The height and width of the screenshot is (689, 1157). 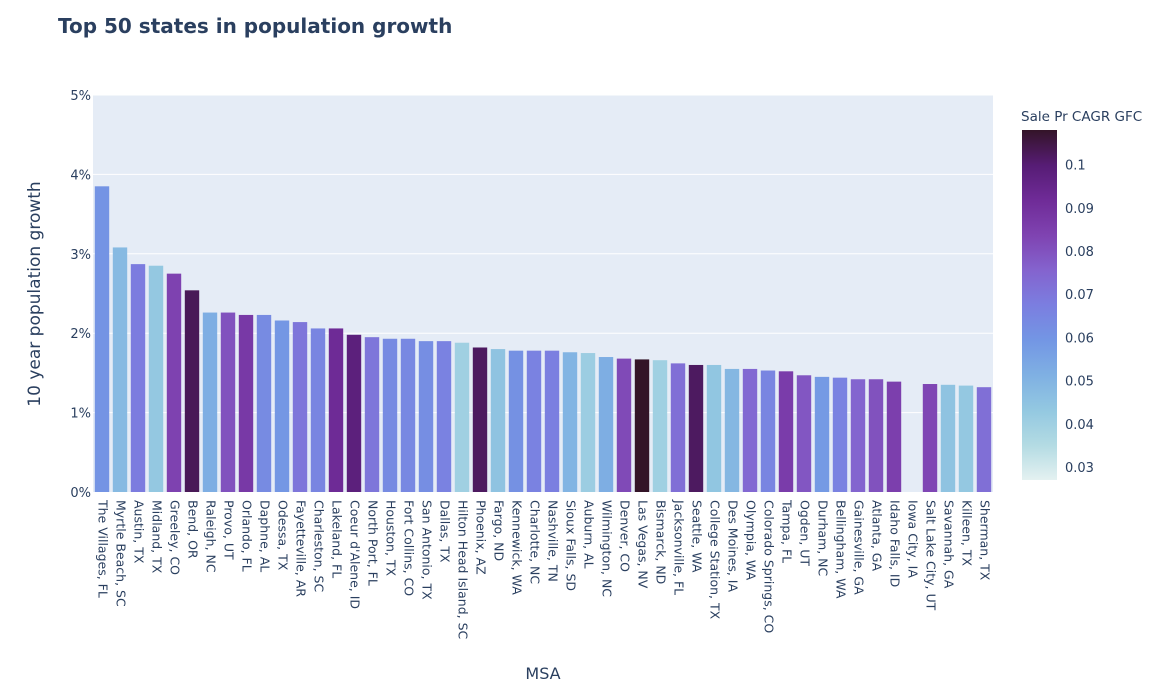 What do you see at coordinates (769, 566) in the screenshot?
I see `x-tick-label: Colorado Springs, CO` at bounding box center [769, 566].